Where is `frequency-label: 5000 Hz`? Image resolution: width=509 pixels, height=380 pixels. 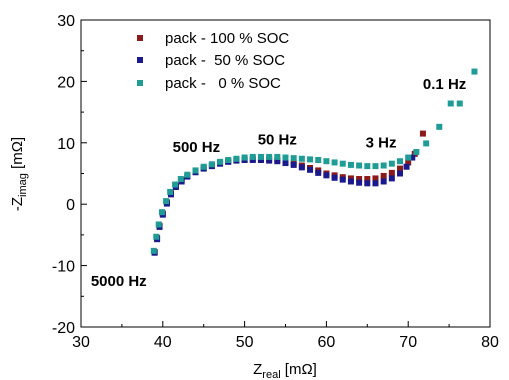
frequency-label: 5000 Hz is located at coordinates (119, 281).